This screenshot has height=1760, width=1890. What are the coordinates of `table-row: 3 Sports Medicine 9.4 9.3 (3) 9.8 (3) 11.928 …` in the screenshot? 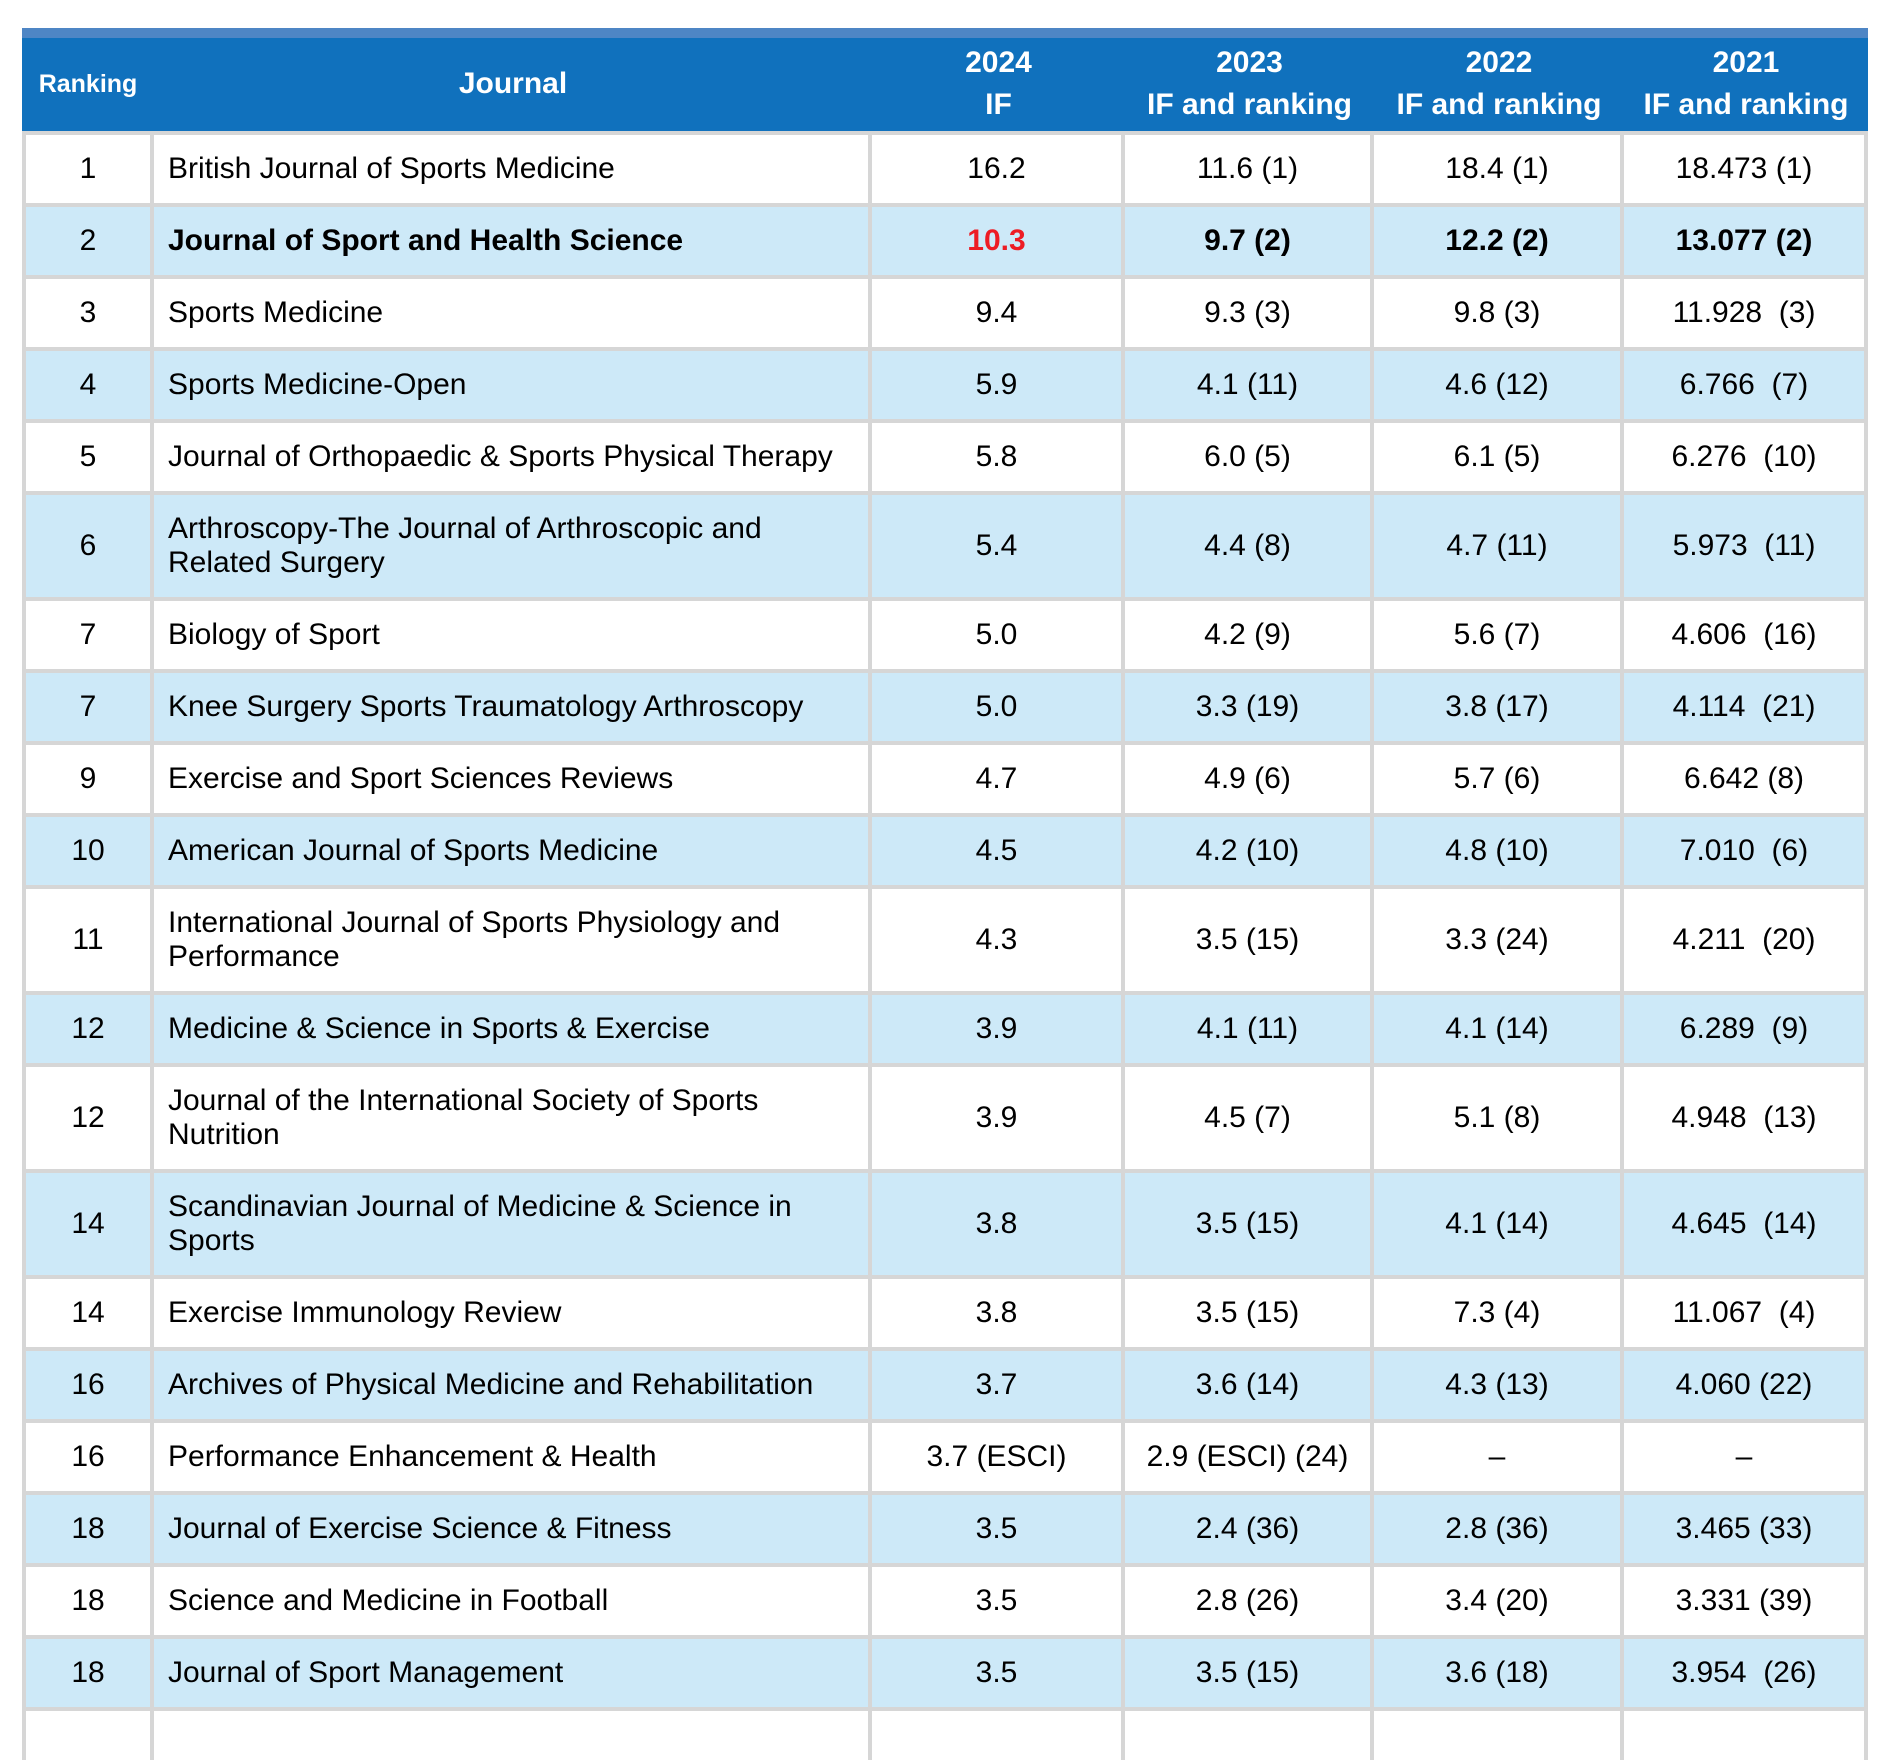 It's located at (945, 315).